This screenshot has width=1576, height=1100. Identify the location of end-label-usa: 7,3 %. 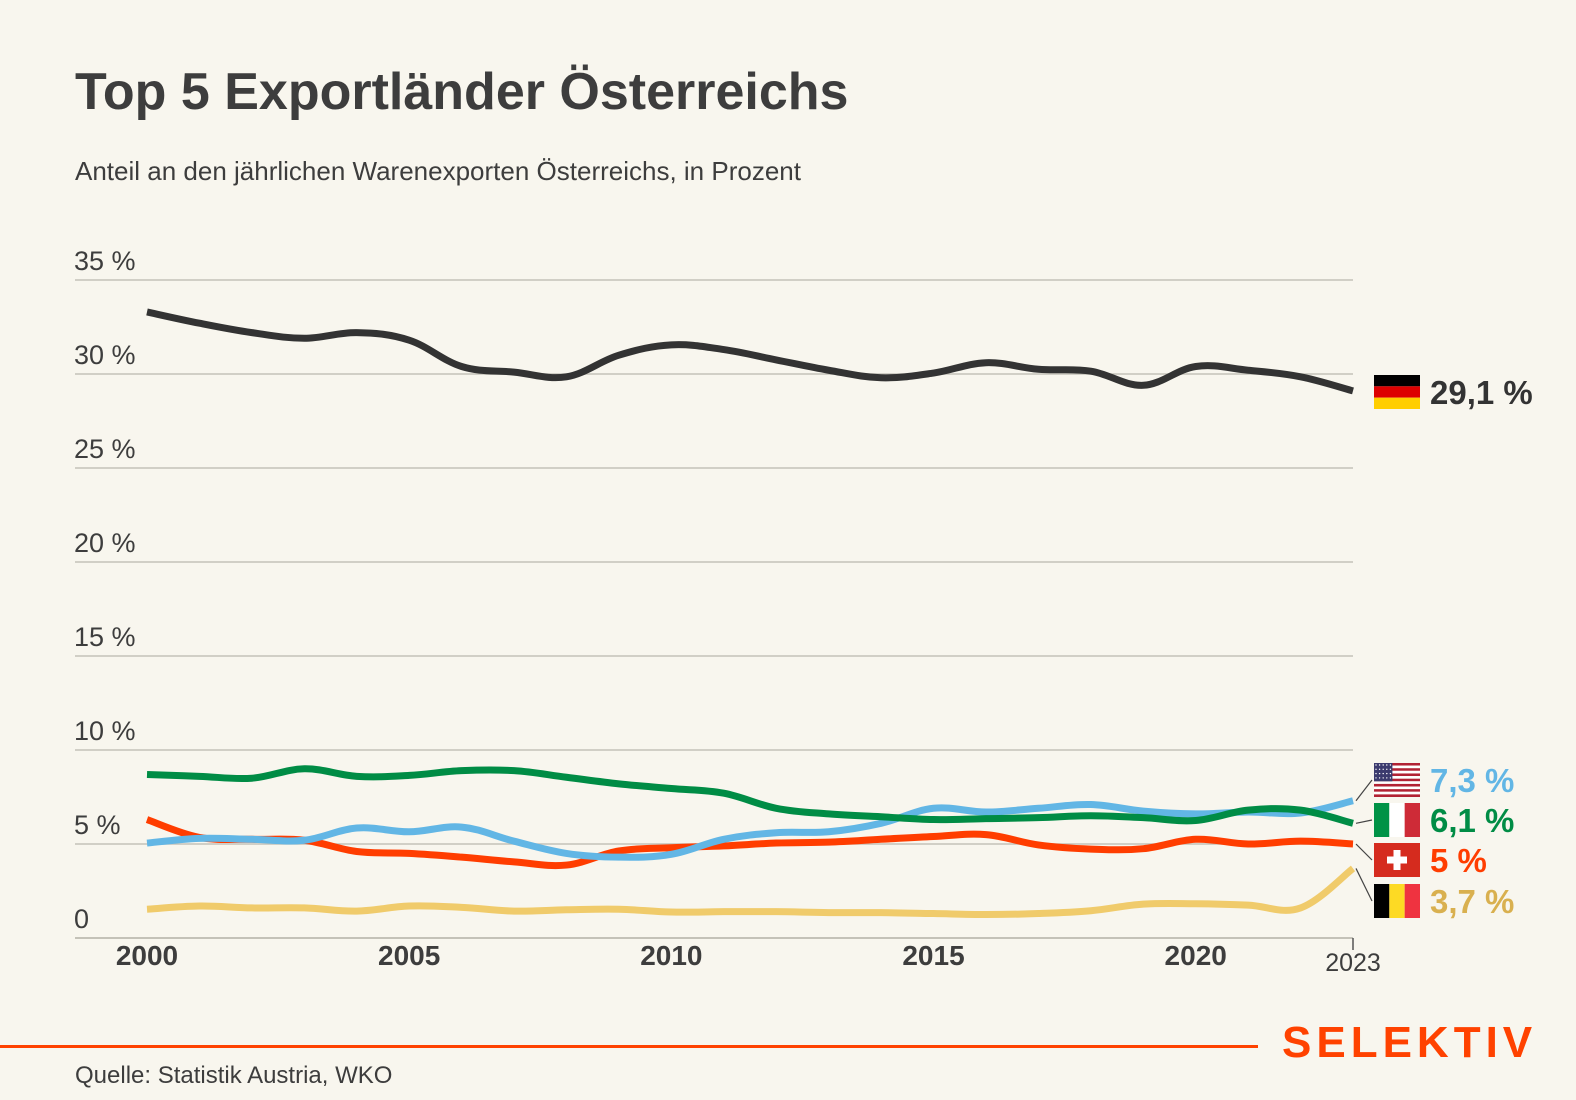
(1472, 780).